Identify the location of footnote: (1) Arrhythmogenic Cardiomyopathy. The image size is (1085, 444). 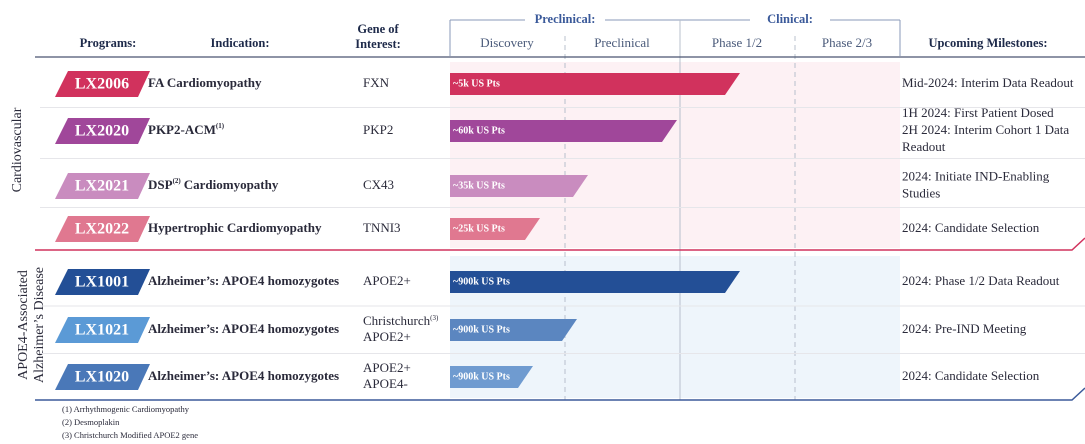
(126, 409).